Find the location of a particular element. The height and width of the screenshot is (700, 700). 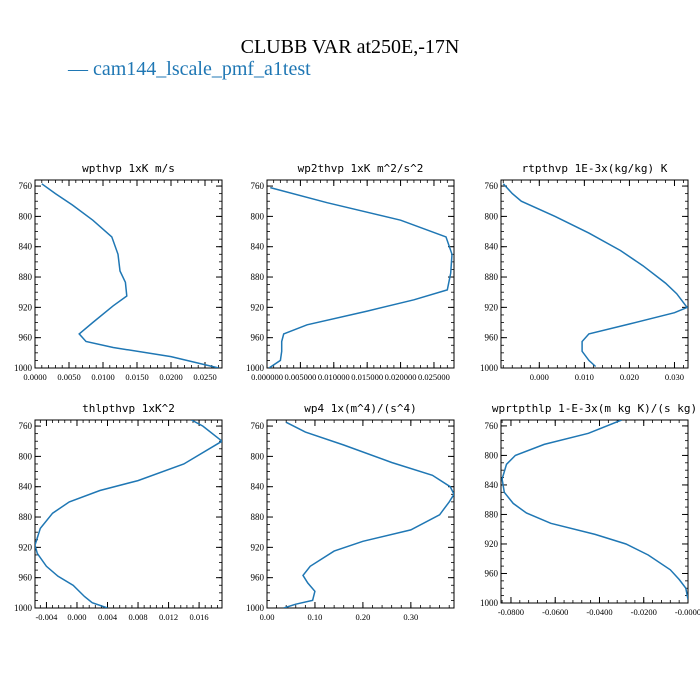

x-tick-label: -0.004 is located at coordinates (46, 617).